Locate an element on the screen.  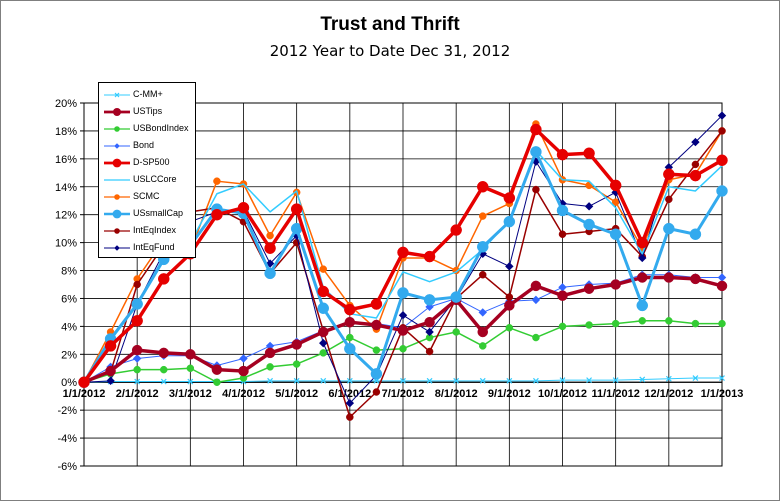
x-tick-label: 6/1/2012 is located at coordinates (349, 394).